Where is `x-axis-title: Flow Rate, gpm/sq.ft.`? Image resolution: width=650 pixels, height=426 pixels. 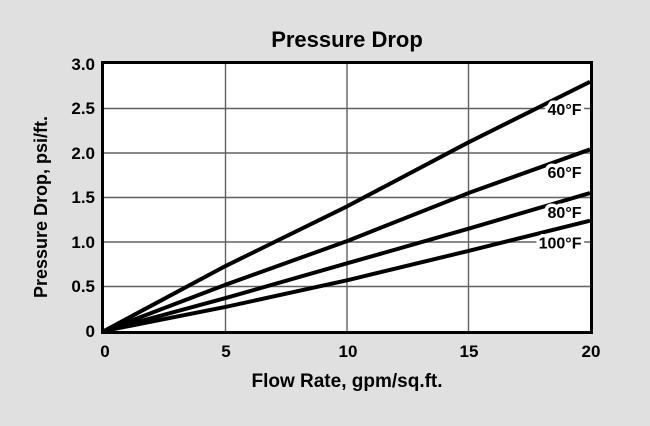
x-axis-title: Flow Rate, gpm/sq.ft. is located at coordinates (347, 381).